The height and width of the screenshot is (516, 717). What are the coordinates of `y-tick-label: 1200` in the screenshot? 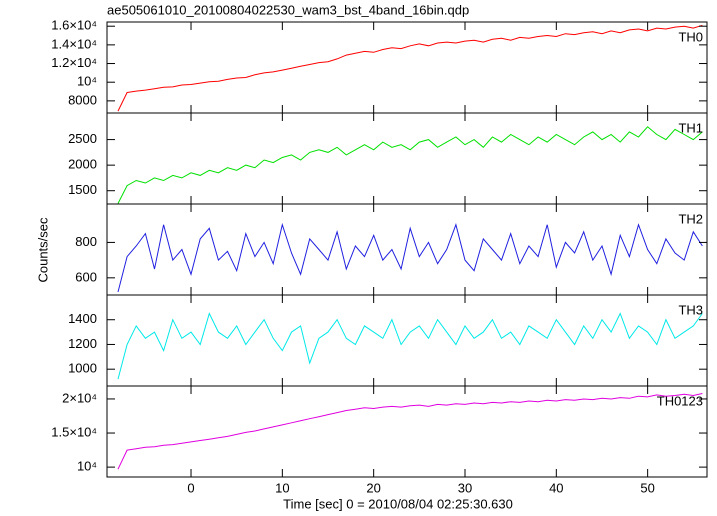 It's located at (82, 343).